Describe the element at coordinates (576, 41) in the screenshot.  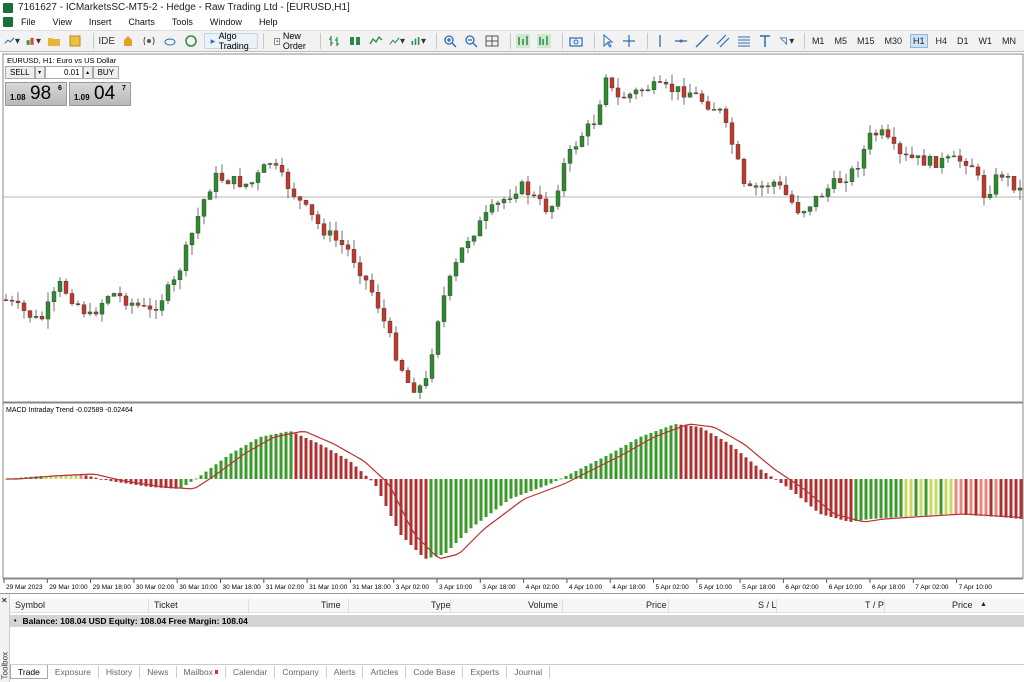
I see `screenshot-icon` at that location.